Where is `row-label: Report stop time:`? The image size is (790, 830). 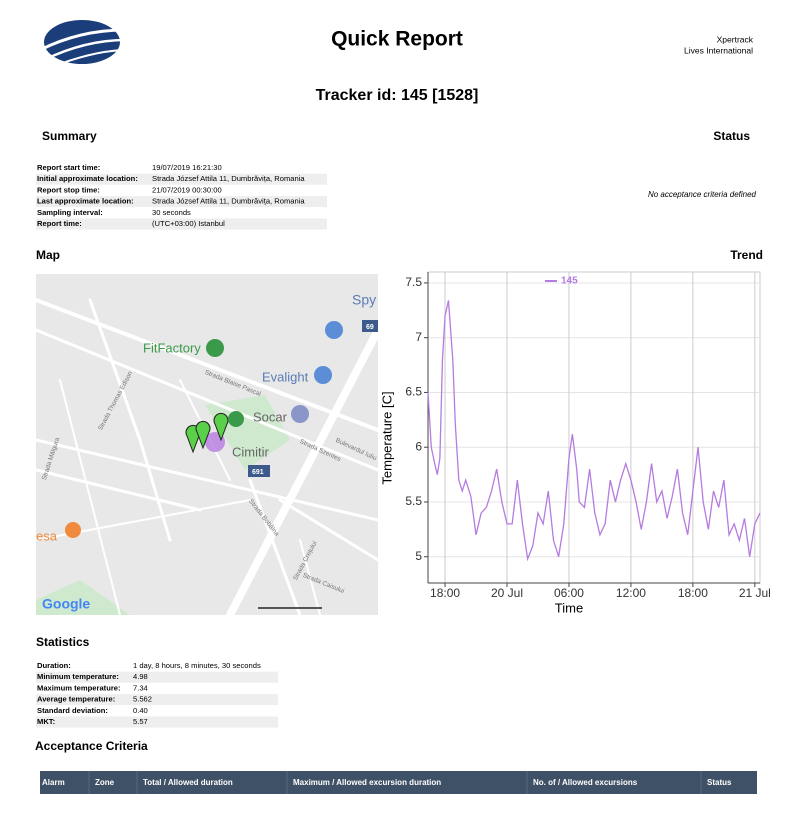 row-label: Report stop time: is located at coordinates (68, 189).